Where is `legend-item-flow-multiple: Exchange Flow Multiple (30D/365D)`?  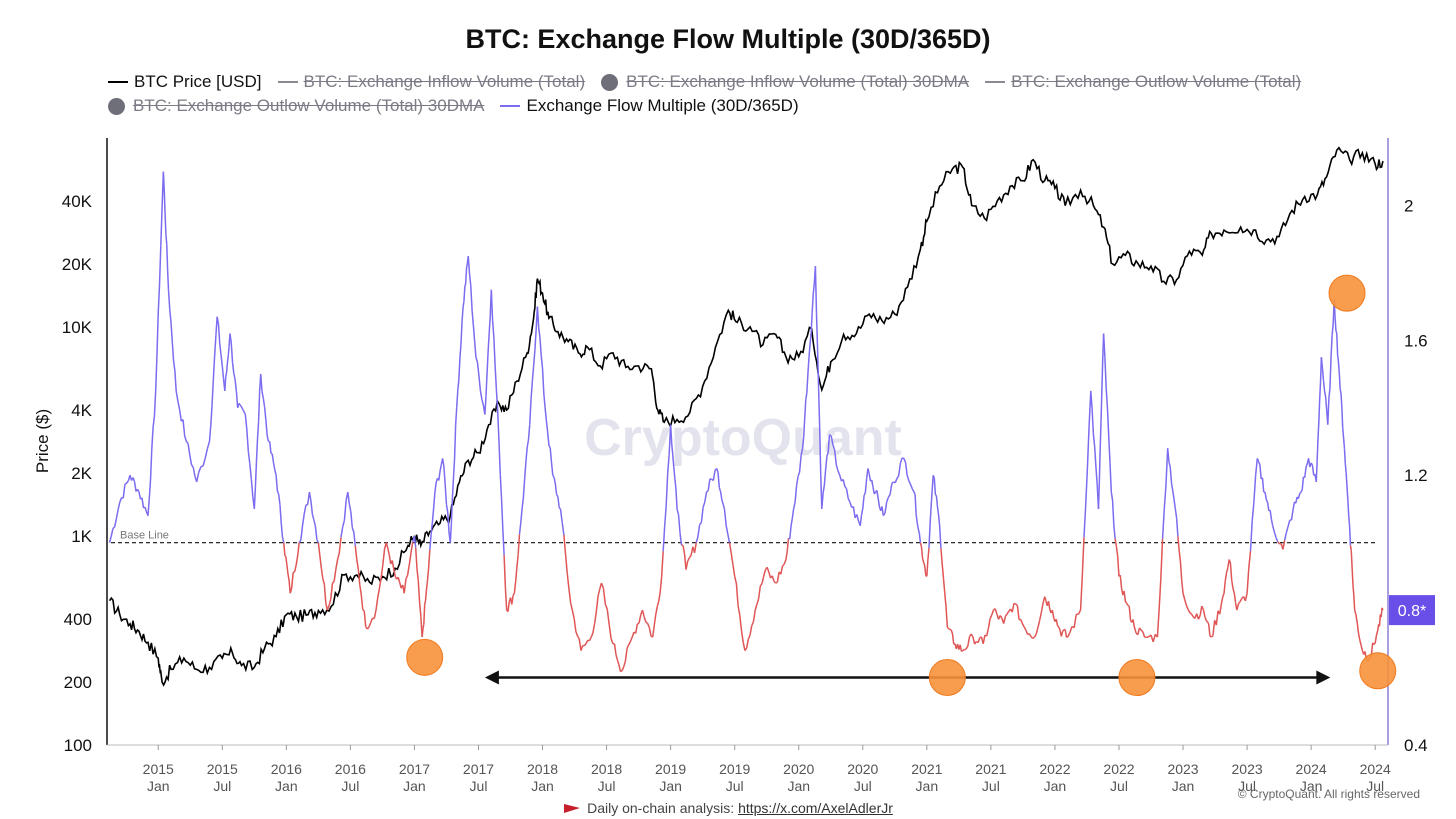
legend-item-flow-multiple: Exchange Flow Multiple (30D/365D) is located at coordinates (649, 106).